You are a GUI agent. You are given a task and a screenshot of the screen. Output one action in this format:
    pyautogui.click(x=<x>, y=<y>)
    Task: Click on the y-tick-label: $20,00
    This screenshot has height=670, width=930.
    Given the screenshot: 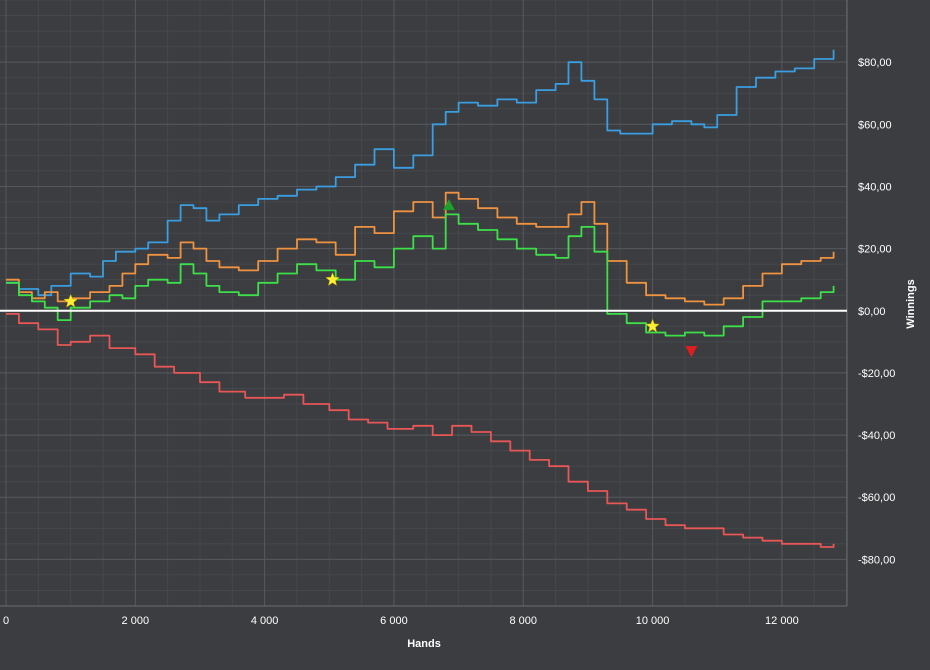 What is the action you would take?
    pyautogui.click(x=875, y=250)
    